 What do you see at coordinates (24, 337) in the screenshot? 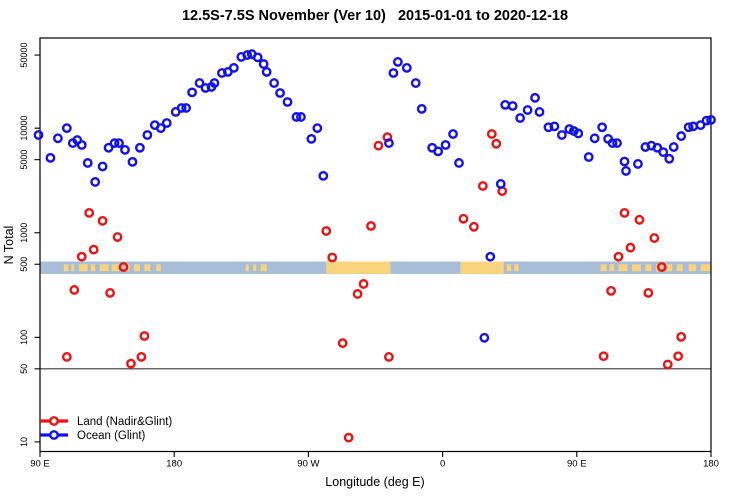
I see `y-axis-tick-label: 100` at bounding box center [24, 337].